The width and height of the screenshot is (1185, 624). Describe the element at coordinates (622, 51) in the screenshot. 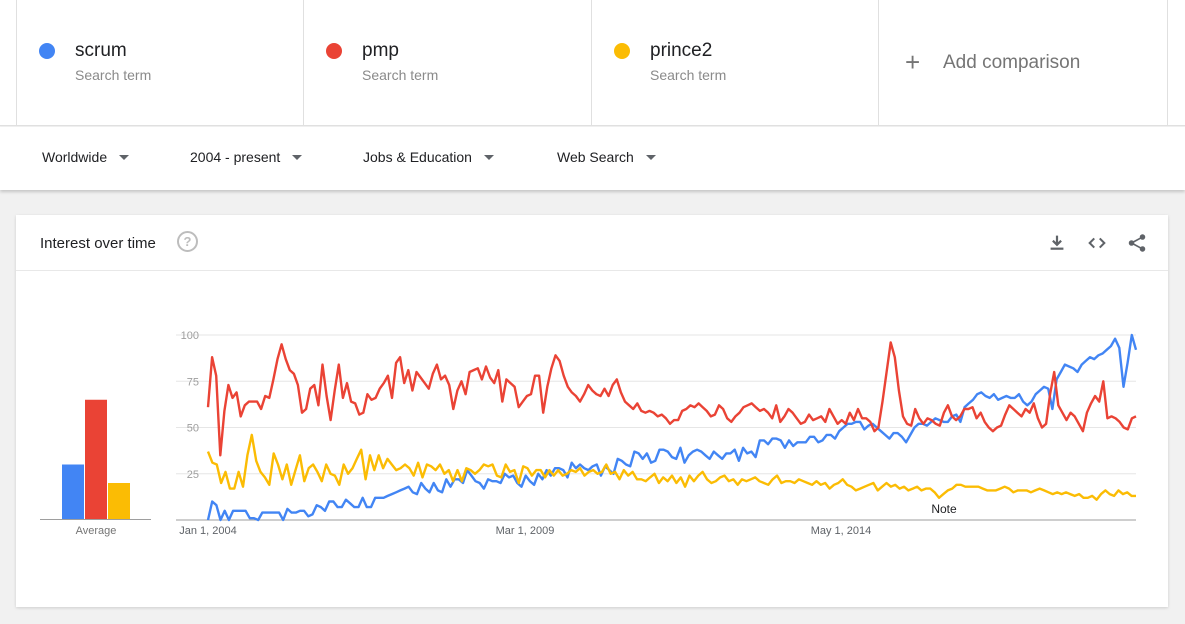

I see `prince2-color-dot` at that location.